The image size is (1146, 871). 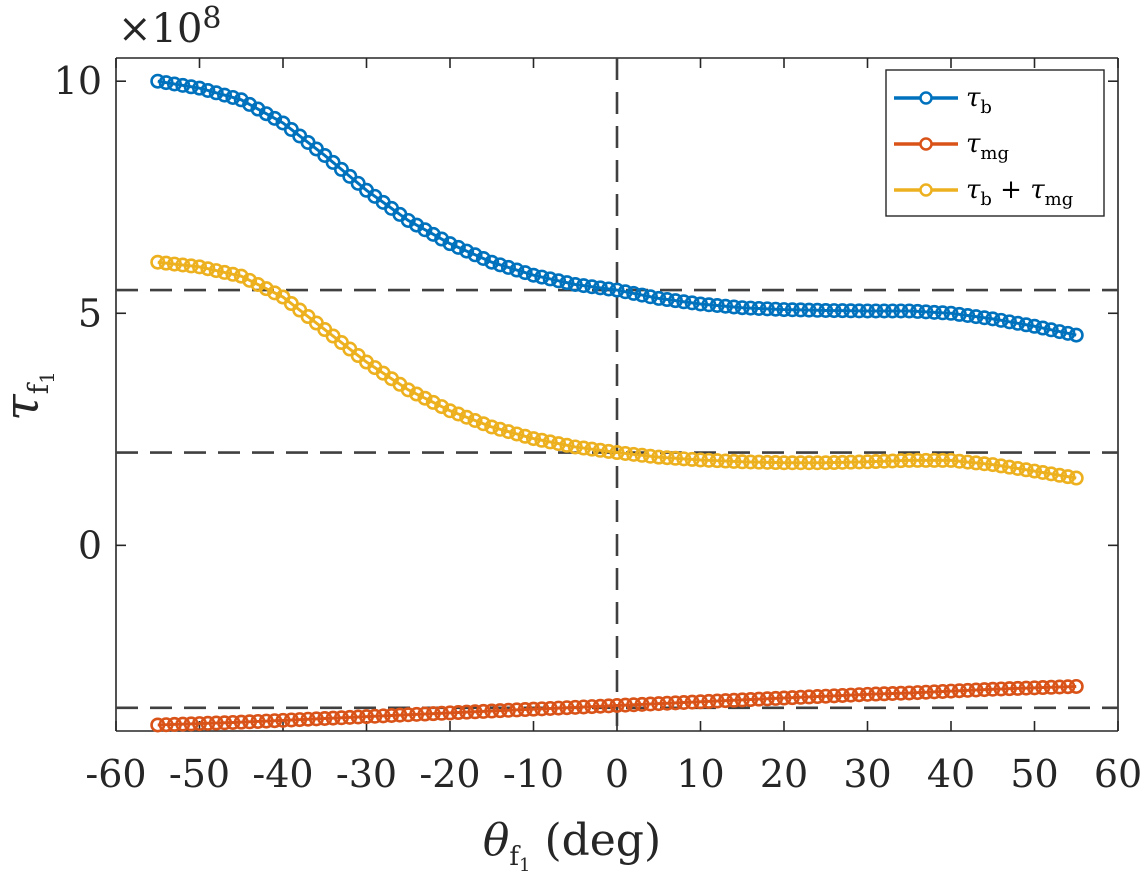 I want to click on x-axis-title: θf1 (deg), so click(x=572, y=843).